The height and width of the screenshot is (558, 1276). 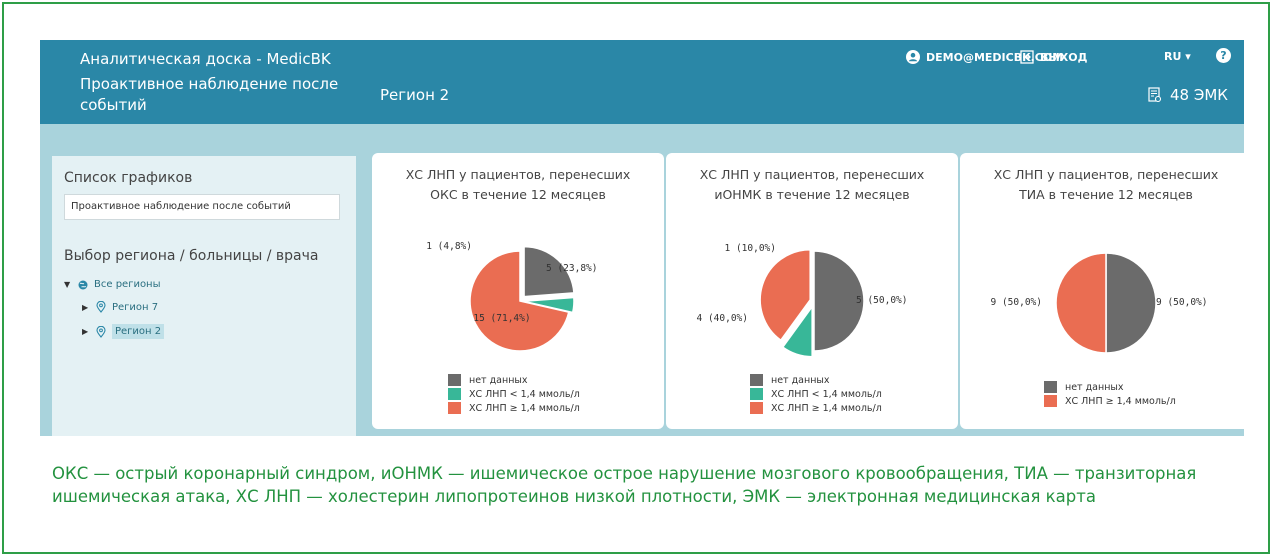 What do you see at coordinates (995, 57) in the screenshot?
I see `user-email: DEMO@MEDICBK.COM` at bounding box center [995, 57].